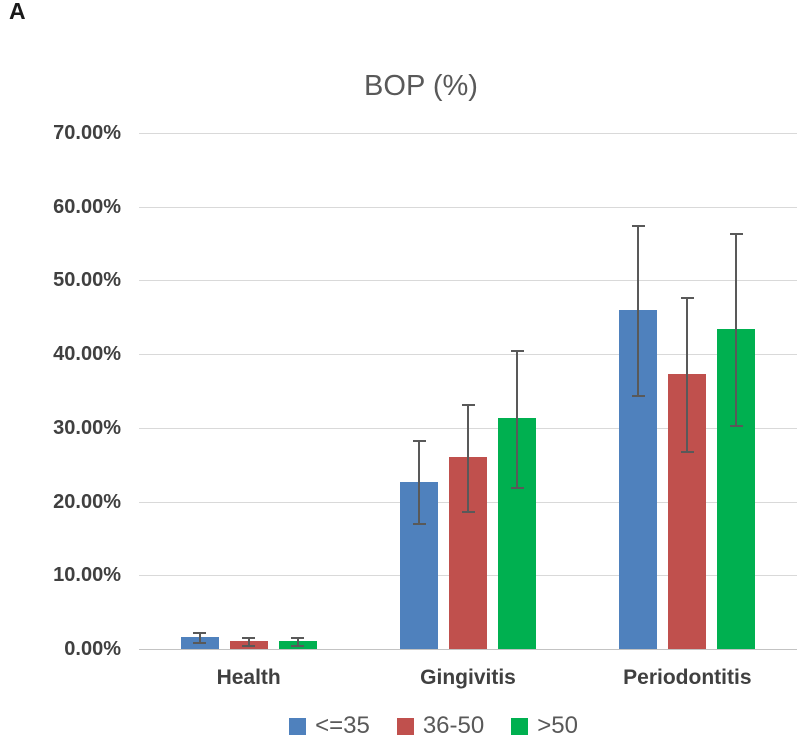 The image size is (800, 743). What do you see at coordinates (87, 501) in the screenshot?
I see `y-axis-tick-label: 20.00%` at bounding box center [87, 501].